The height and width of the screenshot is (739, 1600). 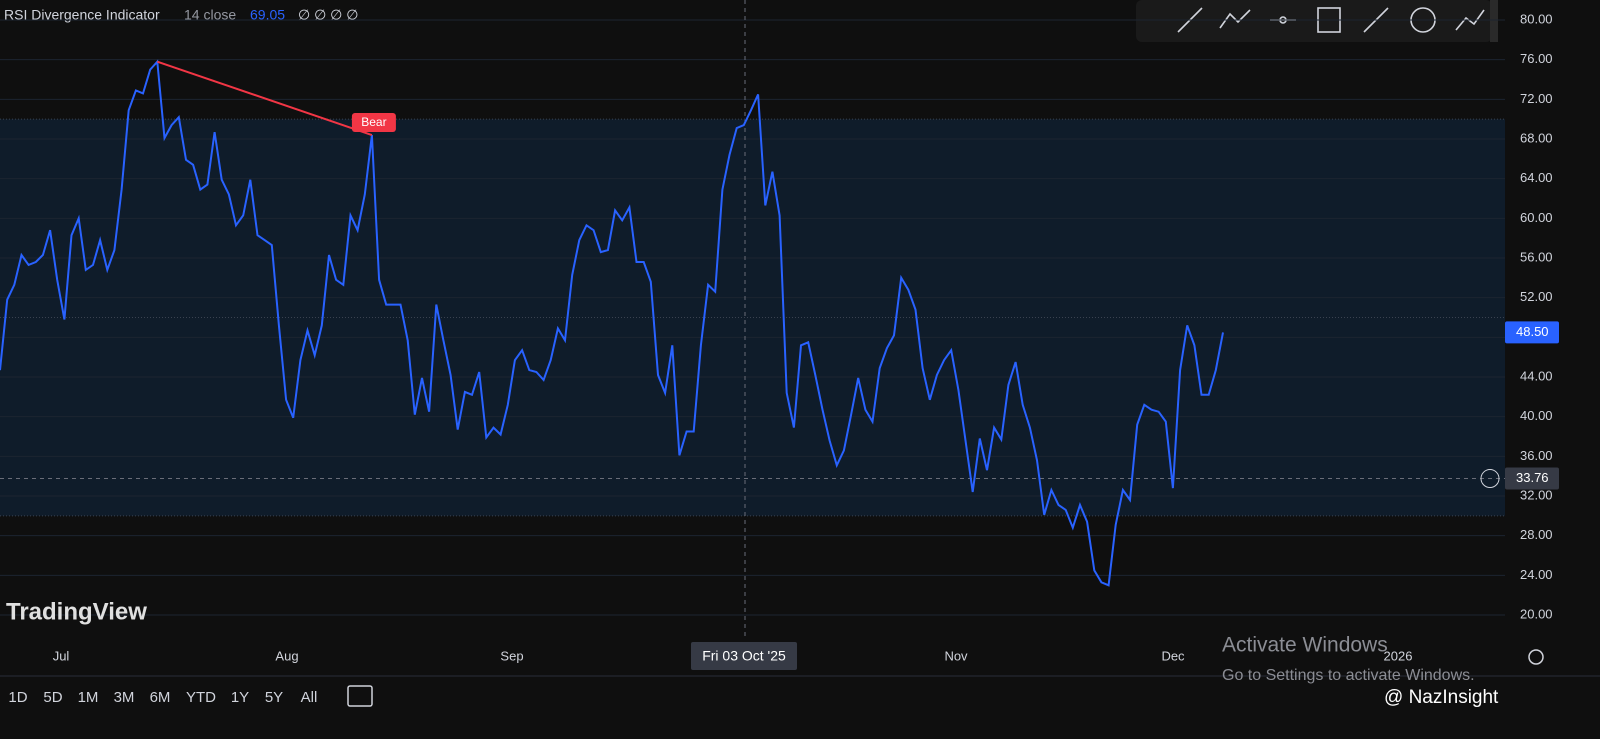 I want to click on indicator-title: RSI Divergence Indicator, so click(x=82, y=15).